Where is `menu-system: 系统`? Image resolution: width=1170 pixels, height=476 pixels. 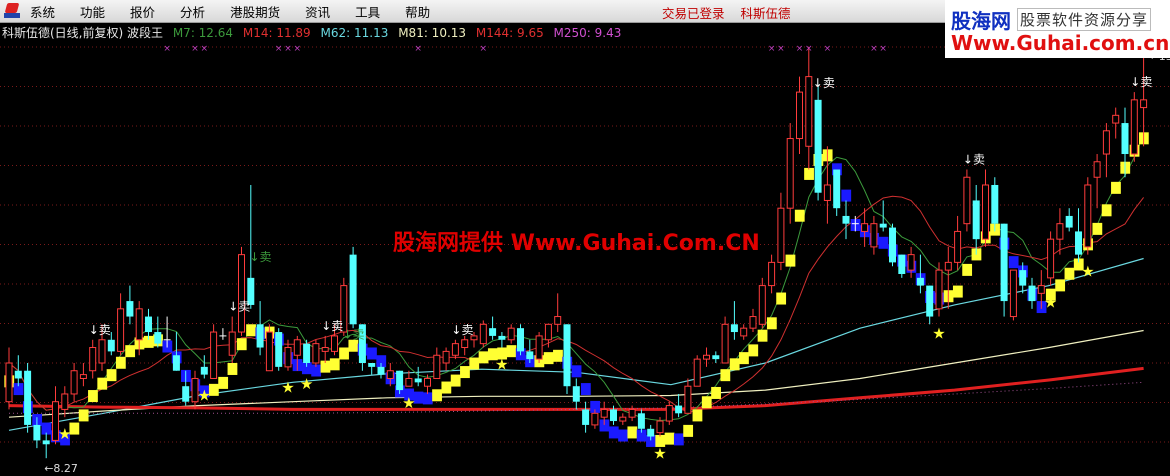 menu-system: 系统 is located at coordinates (43, 12).